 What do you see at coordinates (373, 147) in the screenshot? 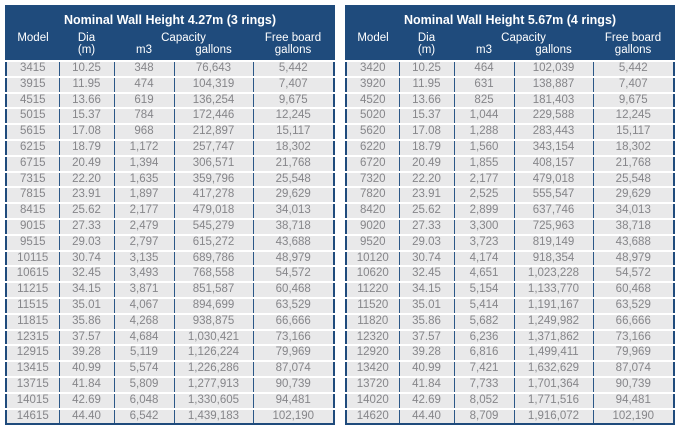
I see `table-cell: 6220` at bounding box center [373, 147].